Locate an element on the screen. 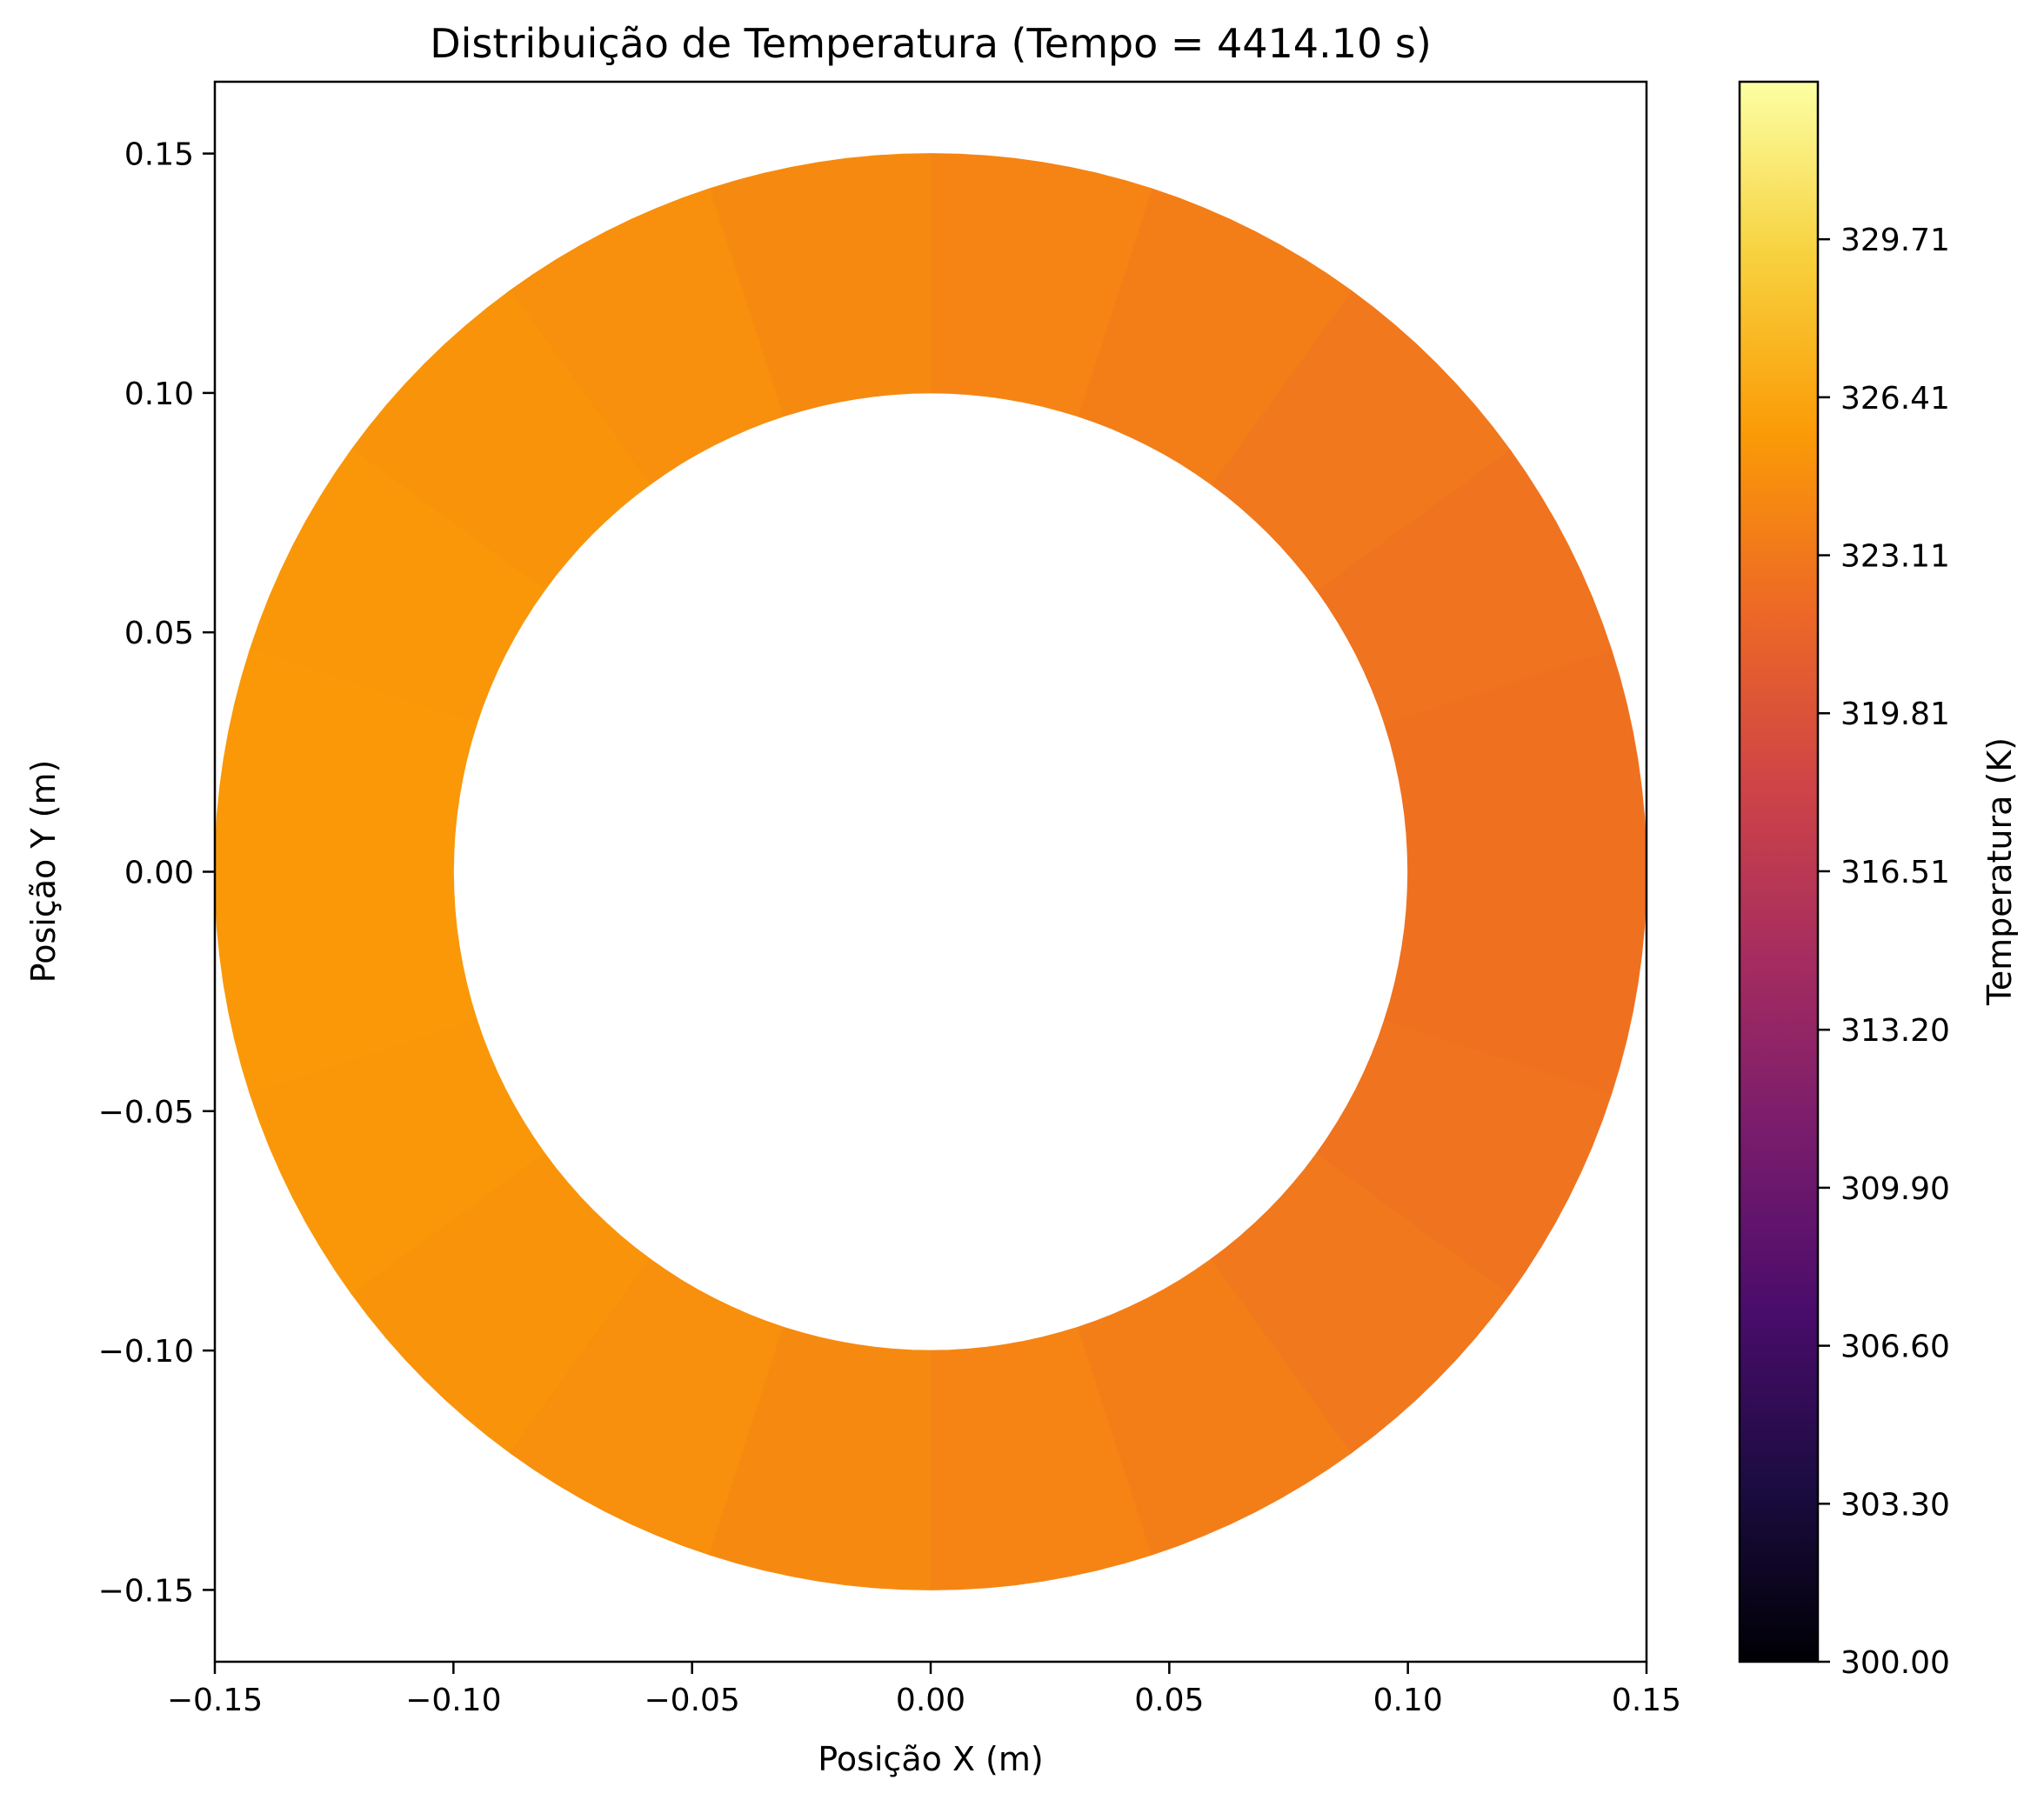  x-axis-ticks: −0.15 −0.10 −0.05 0.00 0.05 0.10 0.15 is located at coordinates (924, 1690).